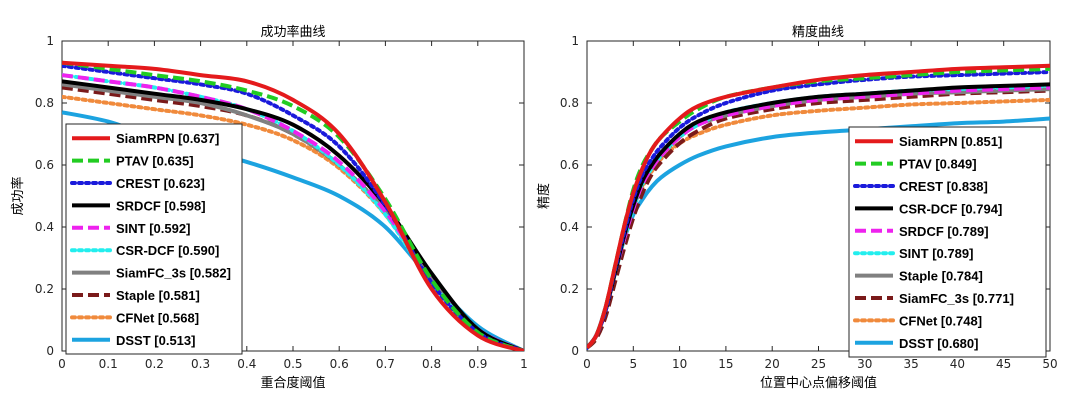  What do you see at coordinates (943, 186) in the screenshot?
I see `legend-label: CREST [0.838]` at bounding box center [943, 186].